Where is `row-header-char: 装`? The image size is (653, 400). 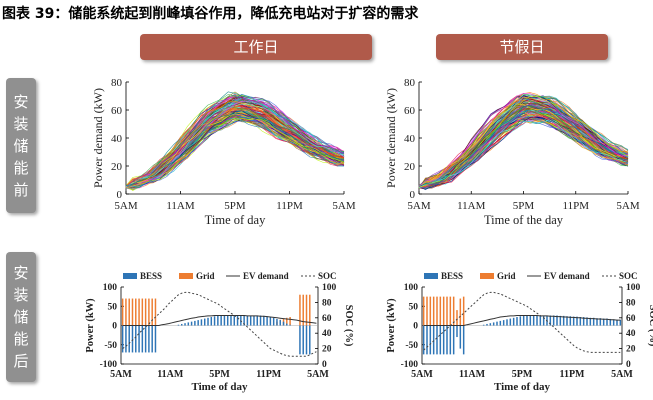
row-header-char: 装 is located at coordinates (21, 295).